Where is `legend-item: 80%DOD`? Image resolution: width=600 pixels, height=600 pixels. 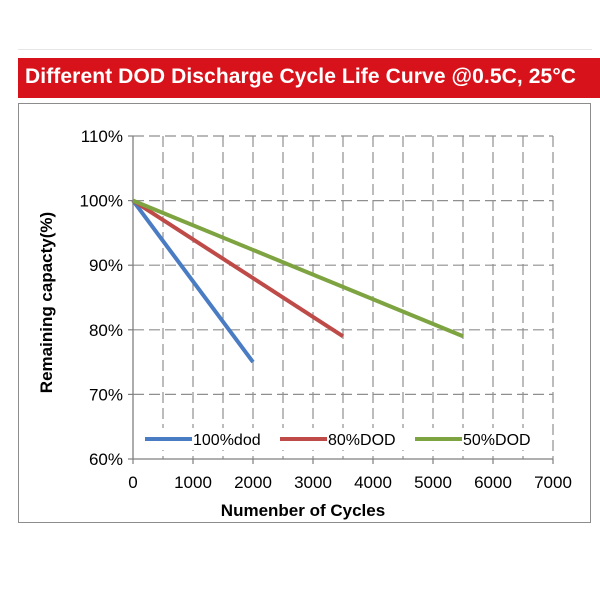
legend-item: 80%DOD is located at coordinates (343, 439).